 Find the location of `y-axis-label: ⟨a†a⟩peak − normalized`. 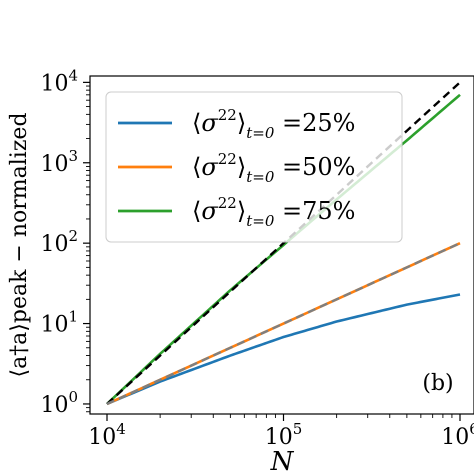

y-axis-label: ⟨a†a⟩peak − normalized is located at coordinates (19, 244).